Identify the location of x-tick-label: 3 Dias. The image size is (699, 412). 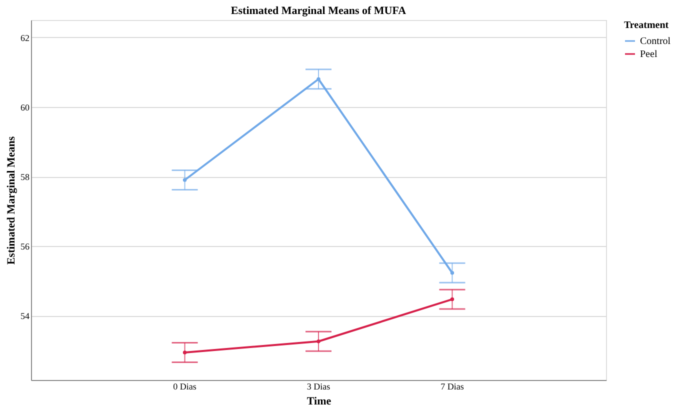
(318, 387).